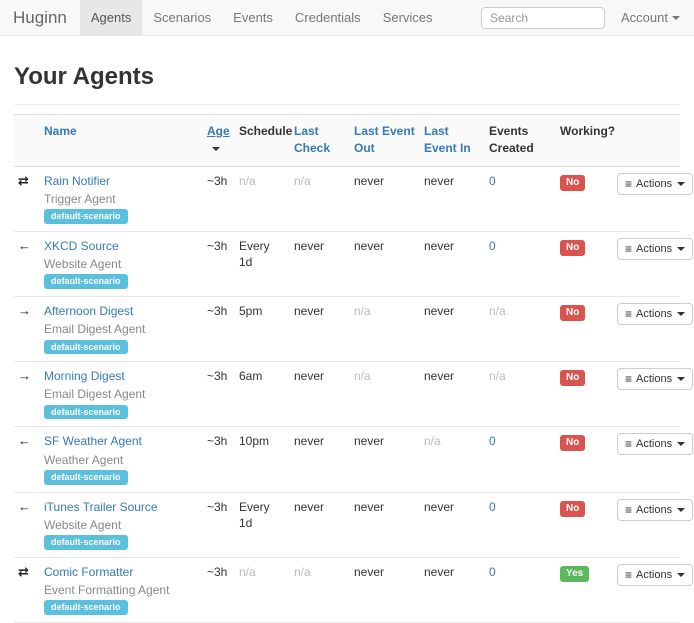 The width and height of the screenshot is (694, 623). Describe the element at coordinates (24, 375) in the screenshot. I see `arrow-right-icon` at that location.